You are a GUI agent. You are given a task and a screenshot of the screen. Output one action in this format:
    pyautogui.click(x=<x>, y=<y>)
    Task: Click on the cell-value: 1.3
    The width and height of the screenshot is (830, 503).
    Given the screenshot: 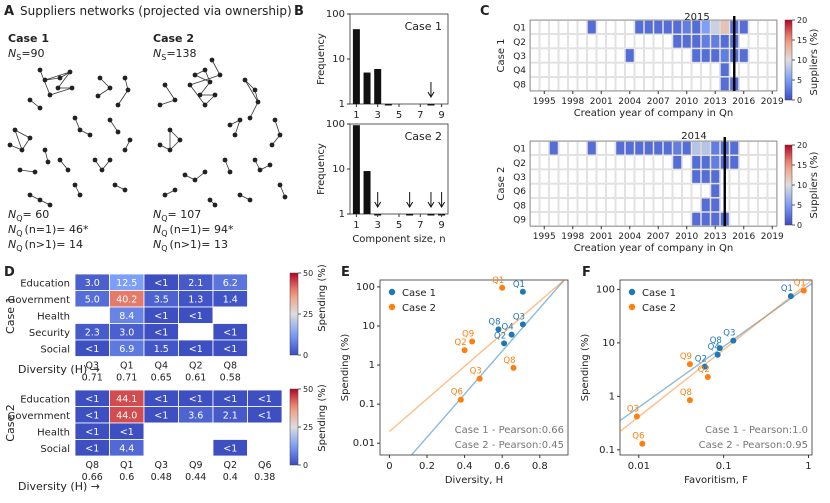 What is the action you would take?
    pyautogui.click(x=195, y=299)
    